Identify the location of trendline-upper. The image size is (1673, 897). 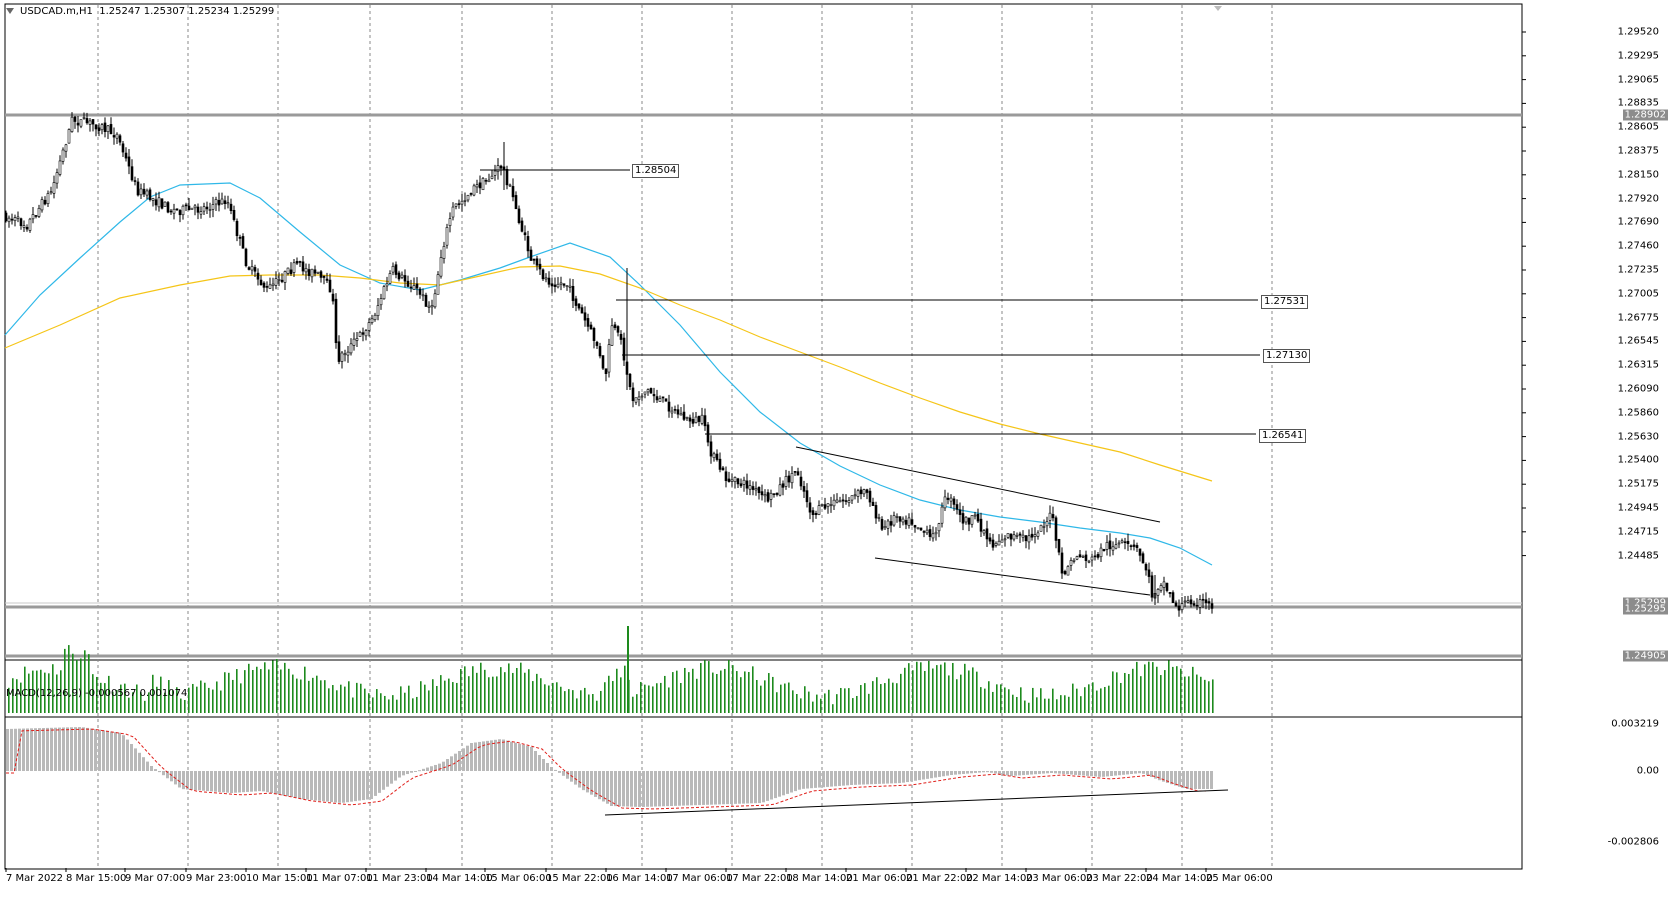
(978, 484).